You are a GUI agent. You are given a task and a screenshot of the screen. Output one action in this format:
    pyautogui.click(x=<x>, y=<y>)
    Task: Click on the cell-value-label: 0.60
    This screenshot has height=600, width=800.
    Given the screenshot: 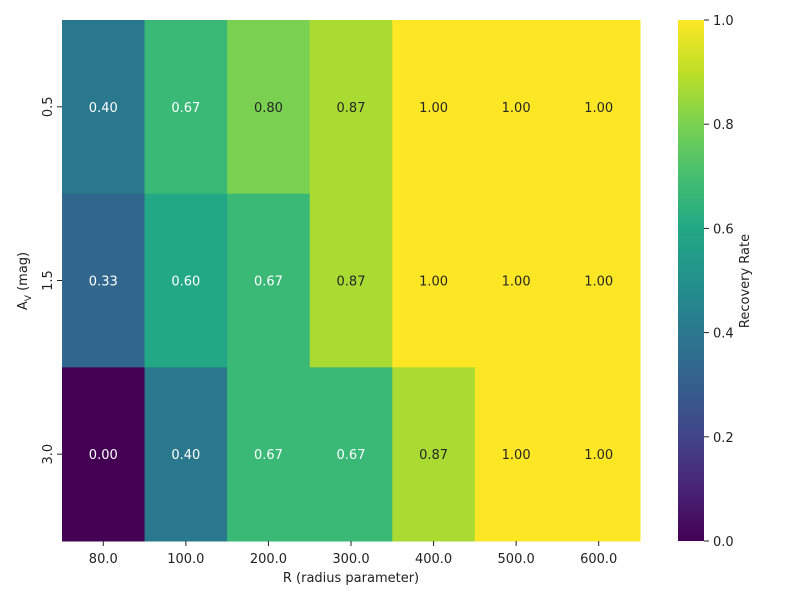 What is the action you would take?
    pyautogui.click(x=185, y=282)
    